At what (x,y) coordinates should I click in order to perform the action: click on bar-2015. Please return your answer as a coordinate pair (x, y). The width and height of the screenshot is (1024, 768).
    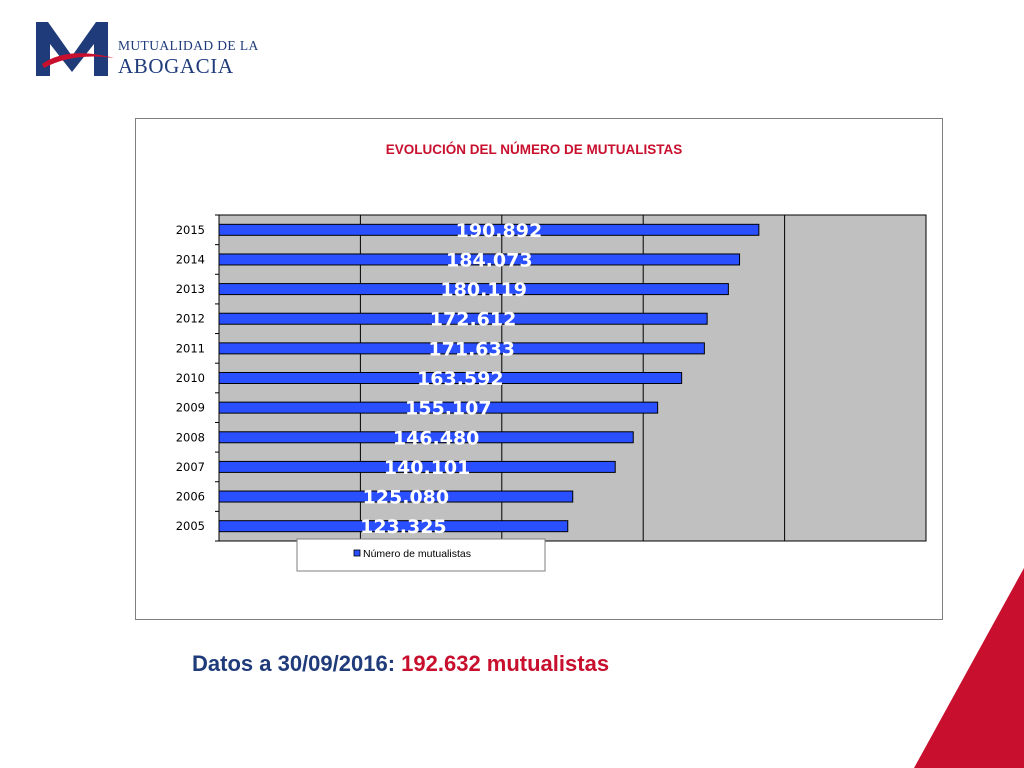
    Looking at the image, I should click on (489, 229).